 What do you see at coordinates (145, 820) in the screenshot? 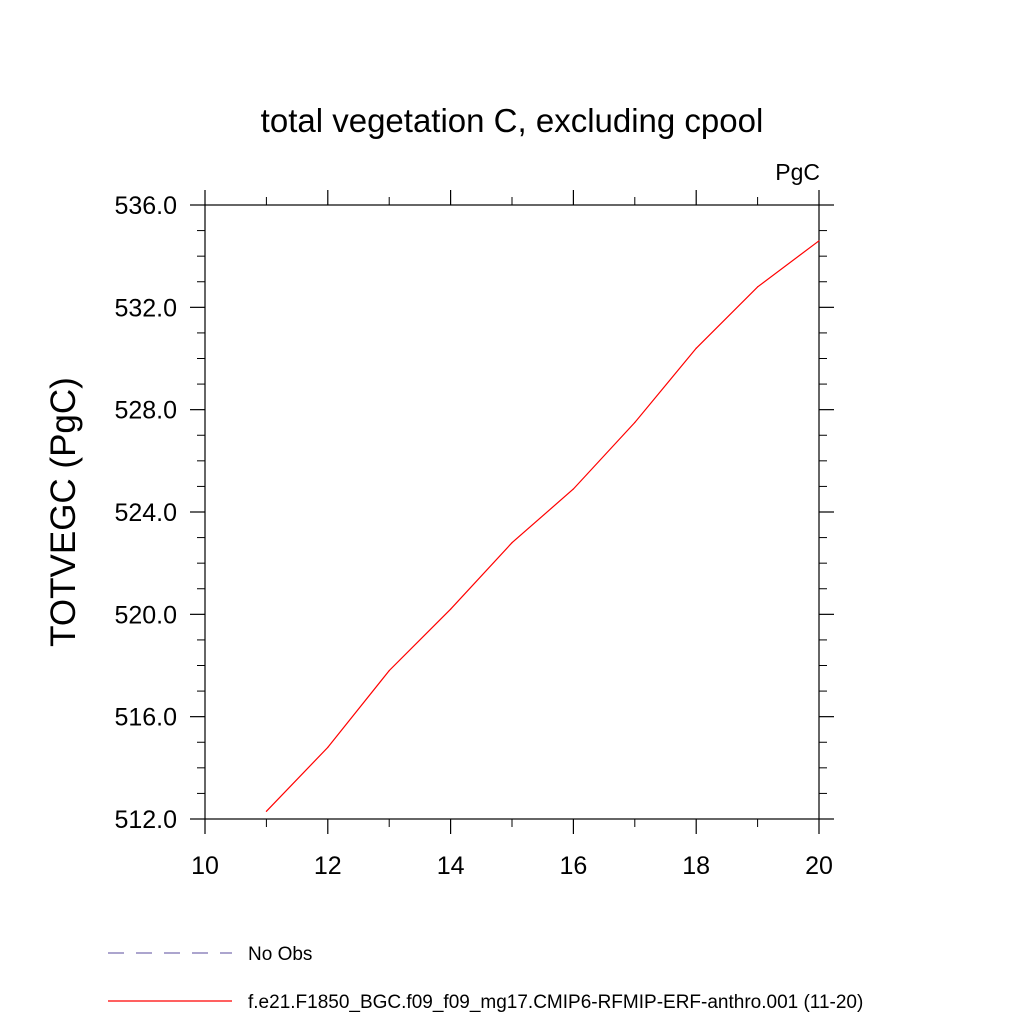
I see `y-tick-label: 512.0` at bounding box center [145, 820].